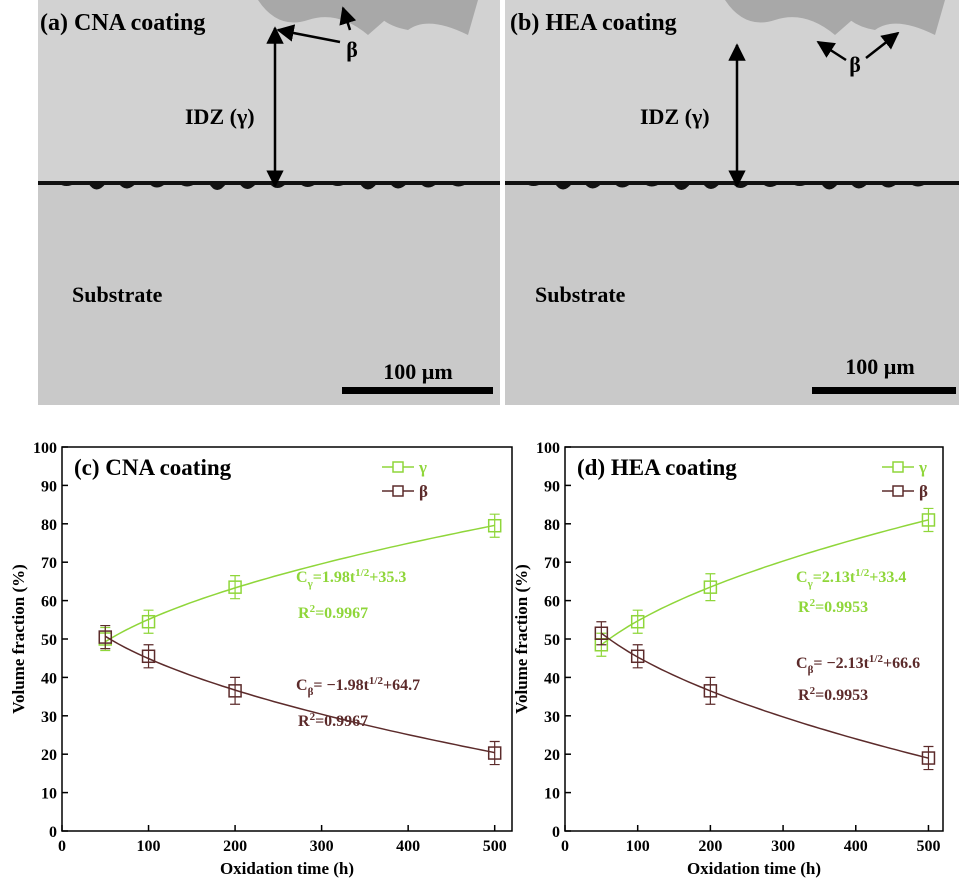  What do you see at coordinates (423, 491) in the screenshot?
I see `legend-label: β` at bounding box center [423, 491].